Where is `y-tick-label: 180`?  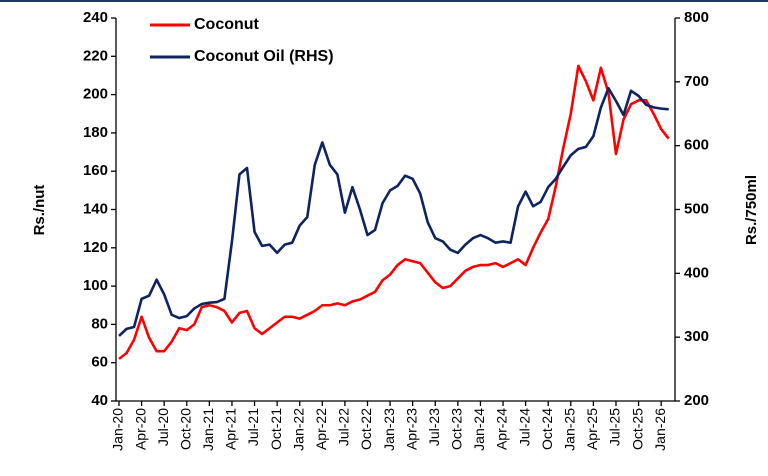 y-tick-label: 180 is located at coordinates (95, 132).